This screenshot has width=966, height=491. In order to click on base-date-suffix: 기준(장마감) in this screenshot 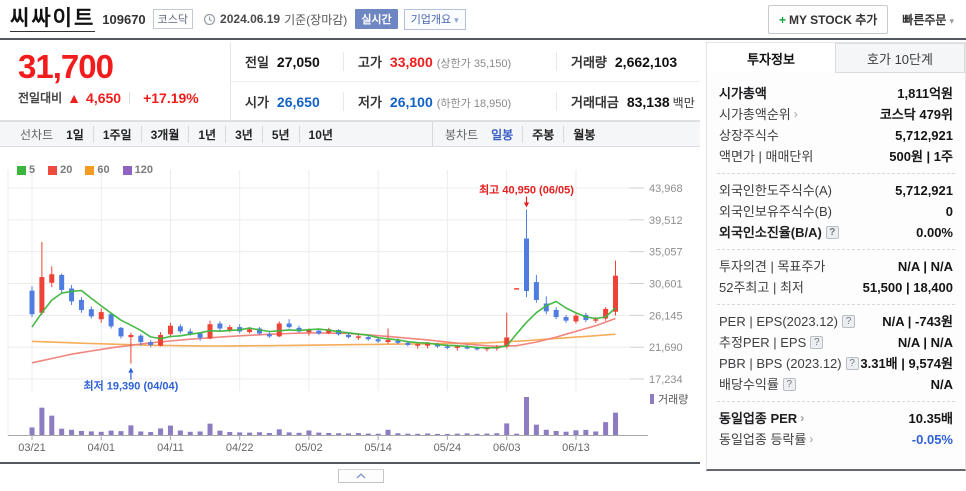, I will do `click(316, 19)`.